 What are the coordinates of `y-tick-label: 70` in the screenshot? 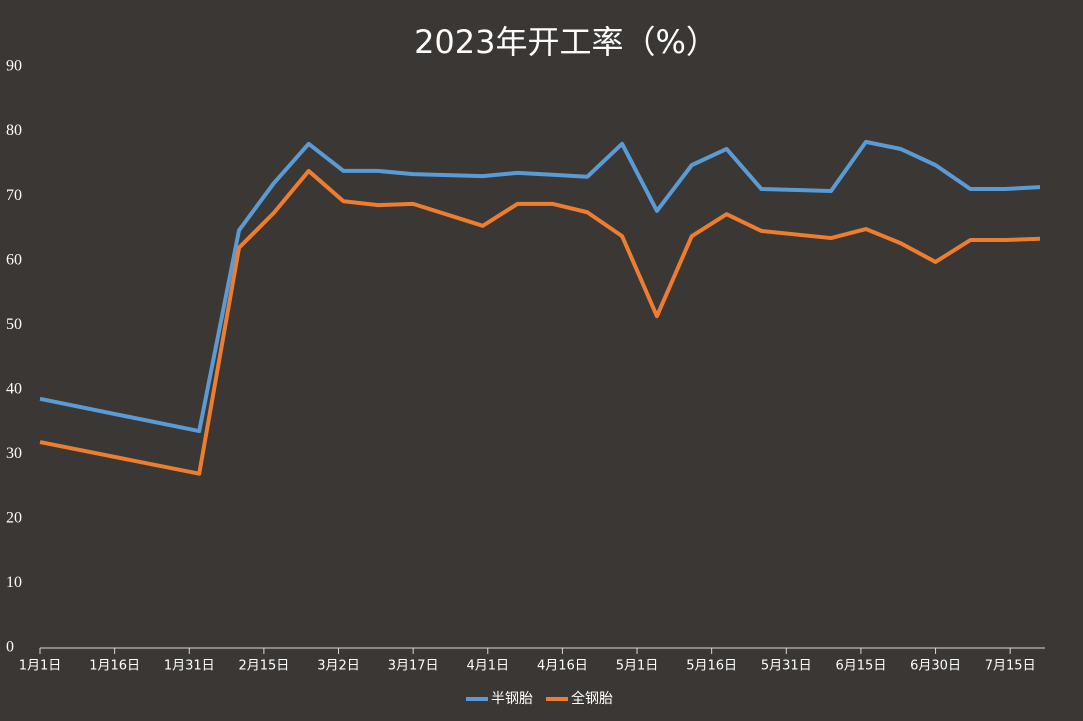 It's located at (14, 195).